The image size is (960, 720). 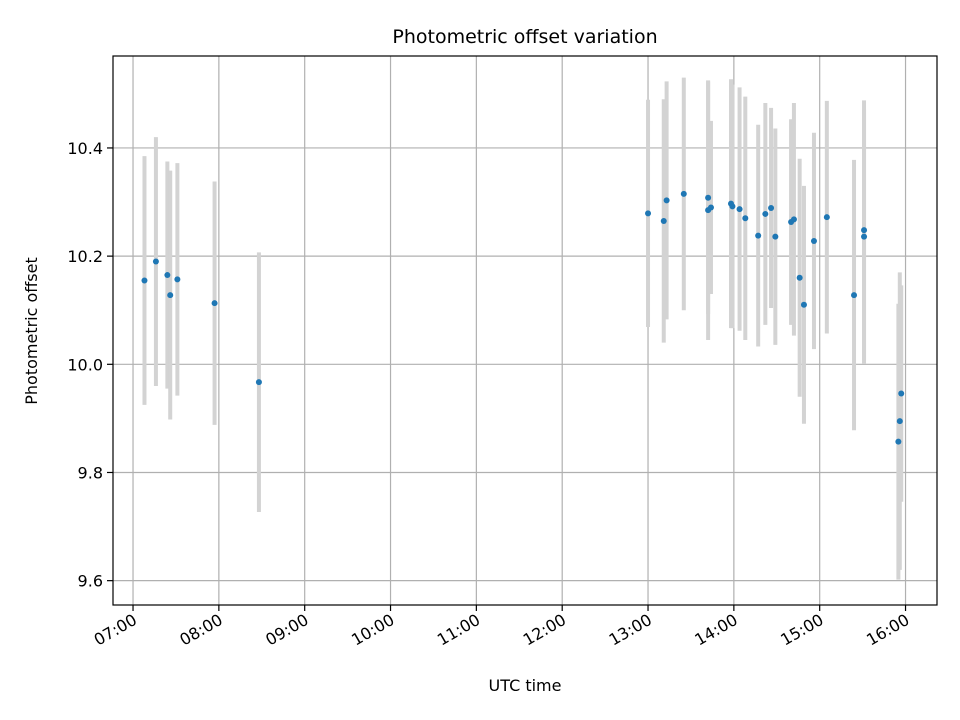 I want to click on y-axis: 9.6 9.8 10.0 10.2 10.4, so click(x=90, y=365).